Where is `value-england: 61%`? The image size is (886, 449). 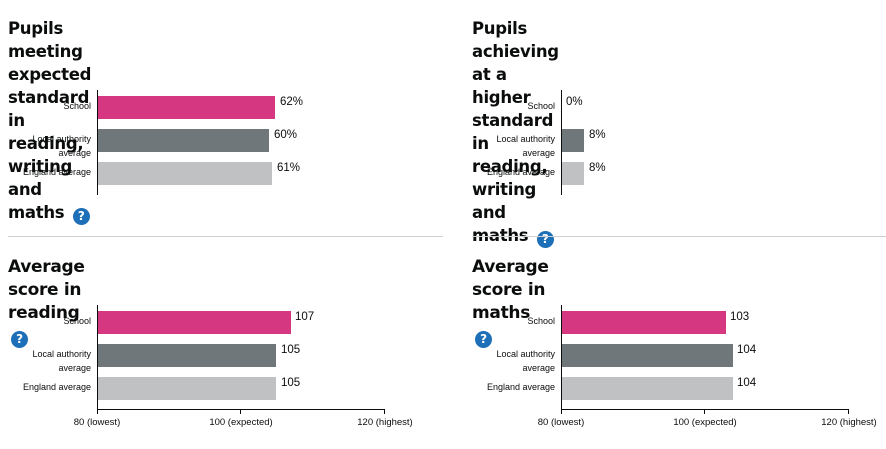
value-england: 61% is located at coordinates (289, 168).